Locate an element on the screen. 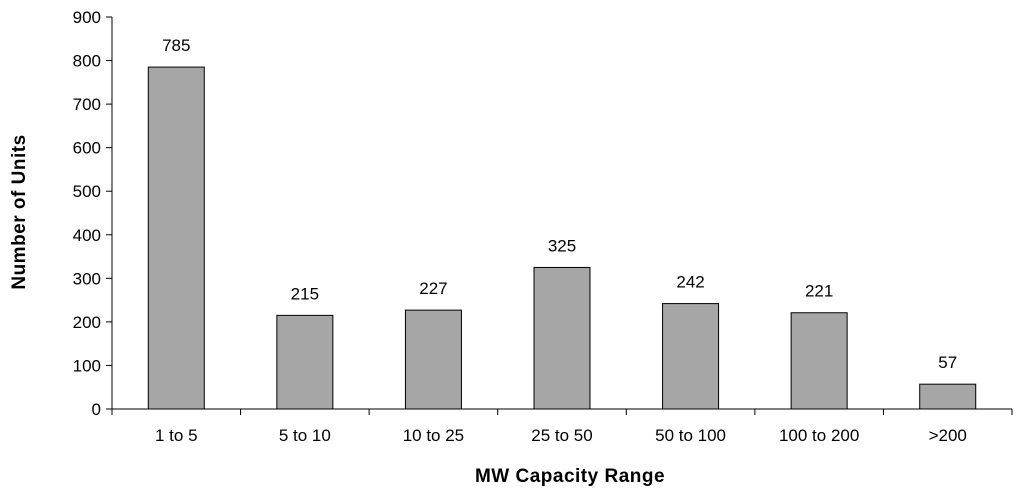 The height and width of the screenshot is (495, 1026). bar-value-label: 215 is located at coordinates (305, 293).